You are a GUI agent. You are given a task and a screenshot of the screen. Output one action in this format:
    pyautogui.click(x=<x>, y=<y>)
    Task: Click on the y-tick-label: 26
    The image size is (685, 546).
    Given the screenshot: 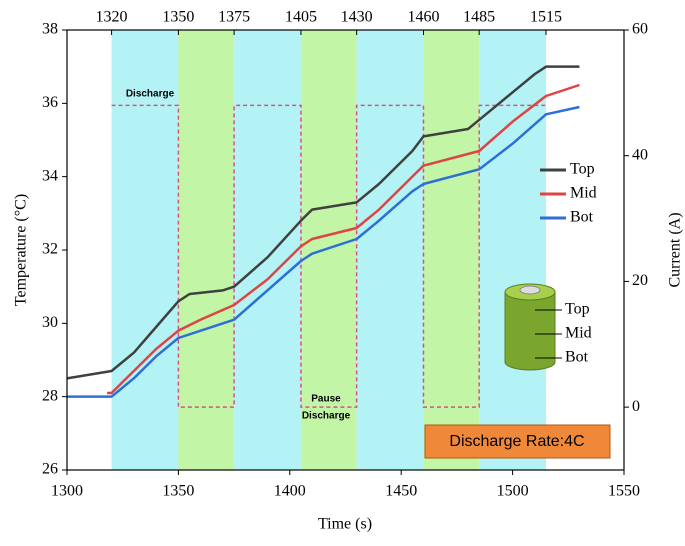 What is the action you would take?
    pyautogui.click(x=50, y=469)
    